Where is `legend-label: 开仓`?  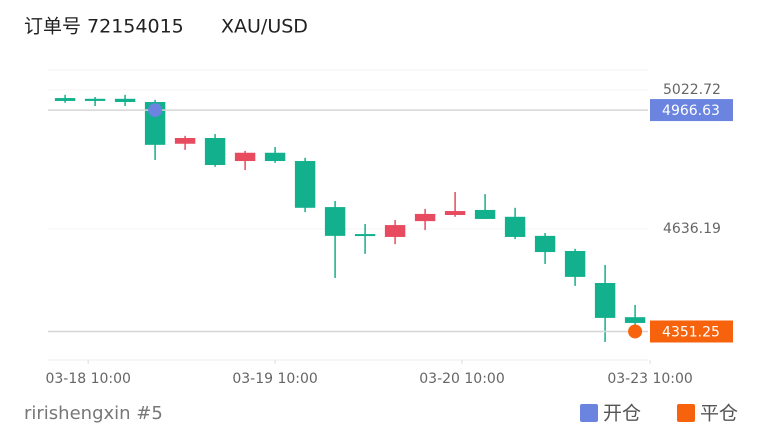
legend-label: 开仓 is located at coordinates (622, 414).